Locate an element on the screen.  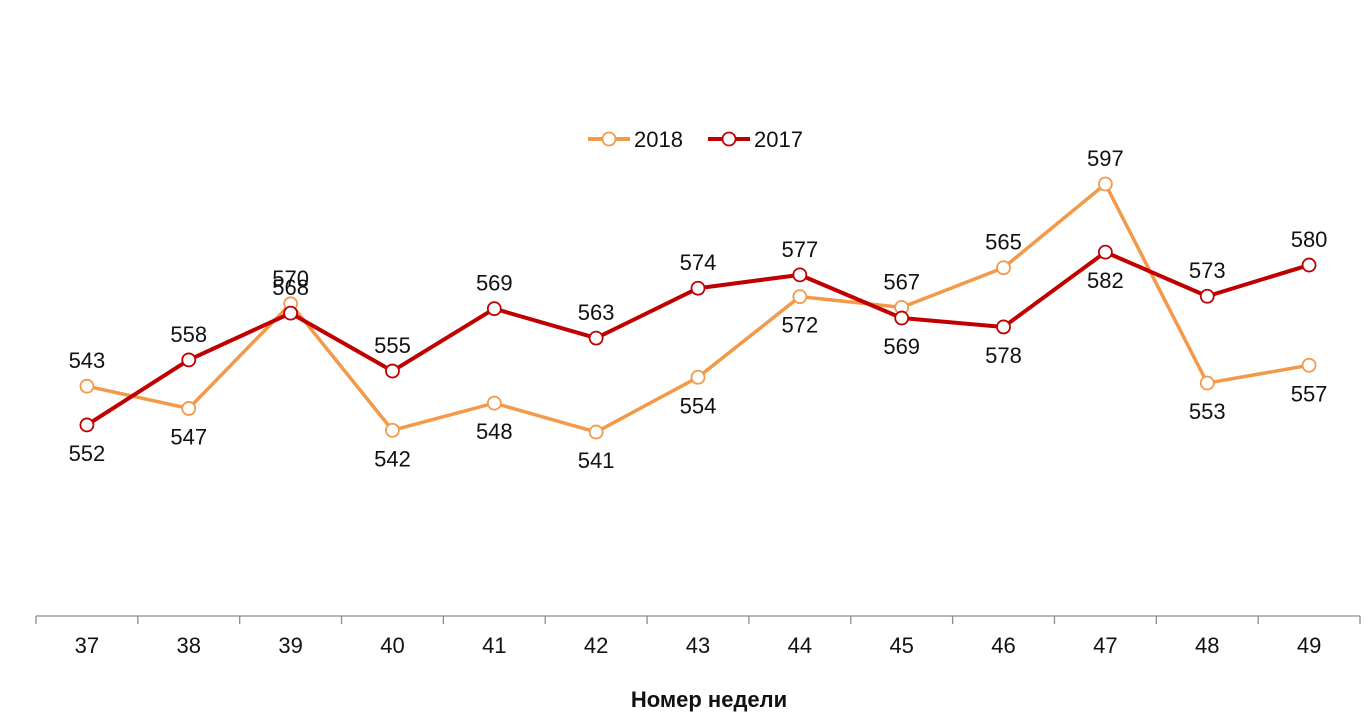
x-axis-title: Номер недели is located at coordinates (709, 699).